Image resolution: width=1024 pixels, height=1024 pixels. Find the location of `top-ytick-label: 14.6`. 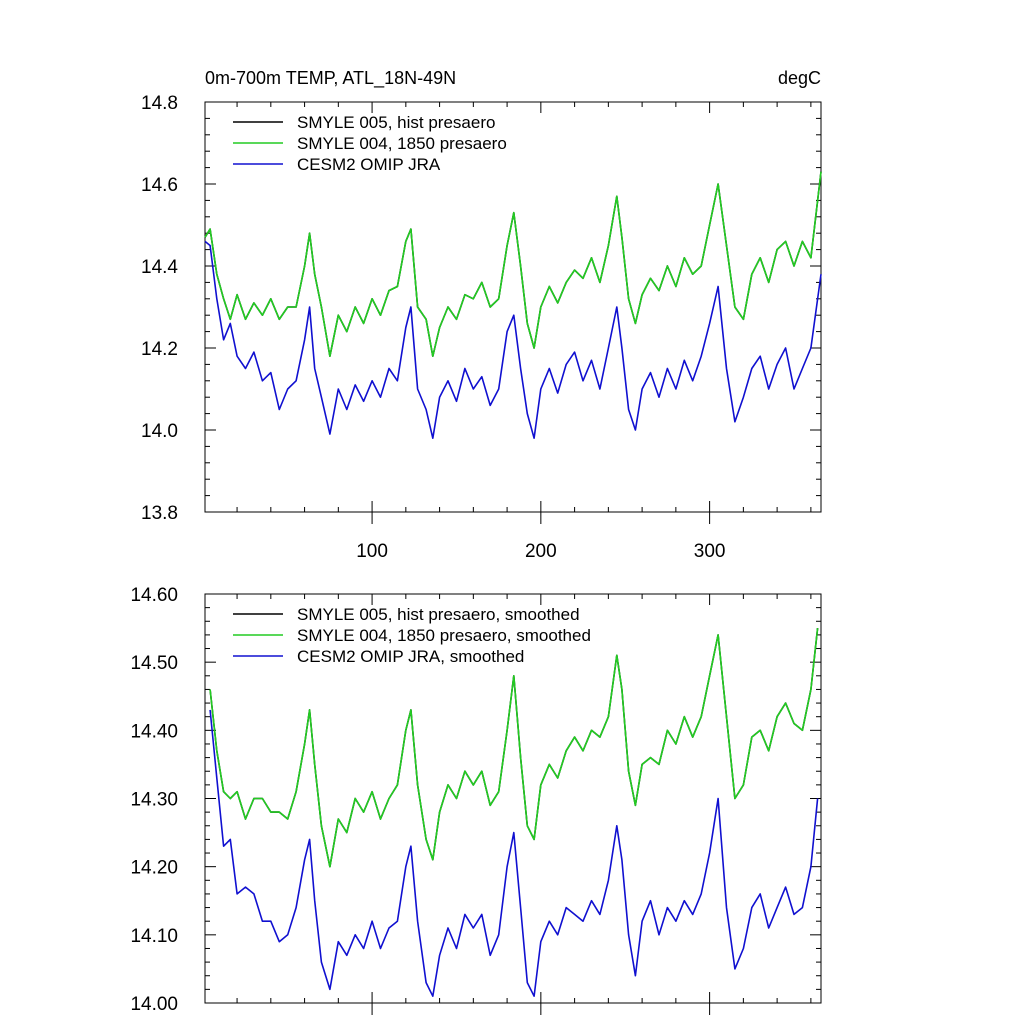

top-ytick-label: 14.6 is located at coordinates (159, 185).